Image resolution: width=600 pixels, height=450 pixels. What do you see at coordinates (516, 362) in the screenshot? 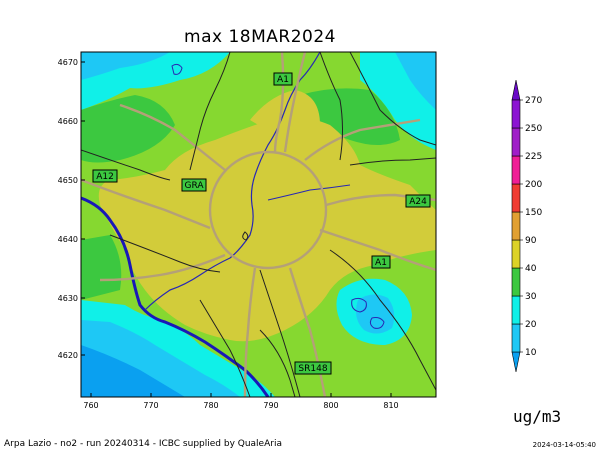
I see `colorbar-bottom-cap` at bounding box center [516, 362].